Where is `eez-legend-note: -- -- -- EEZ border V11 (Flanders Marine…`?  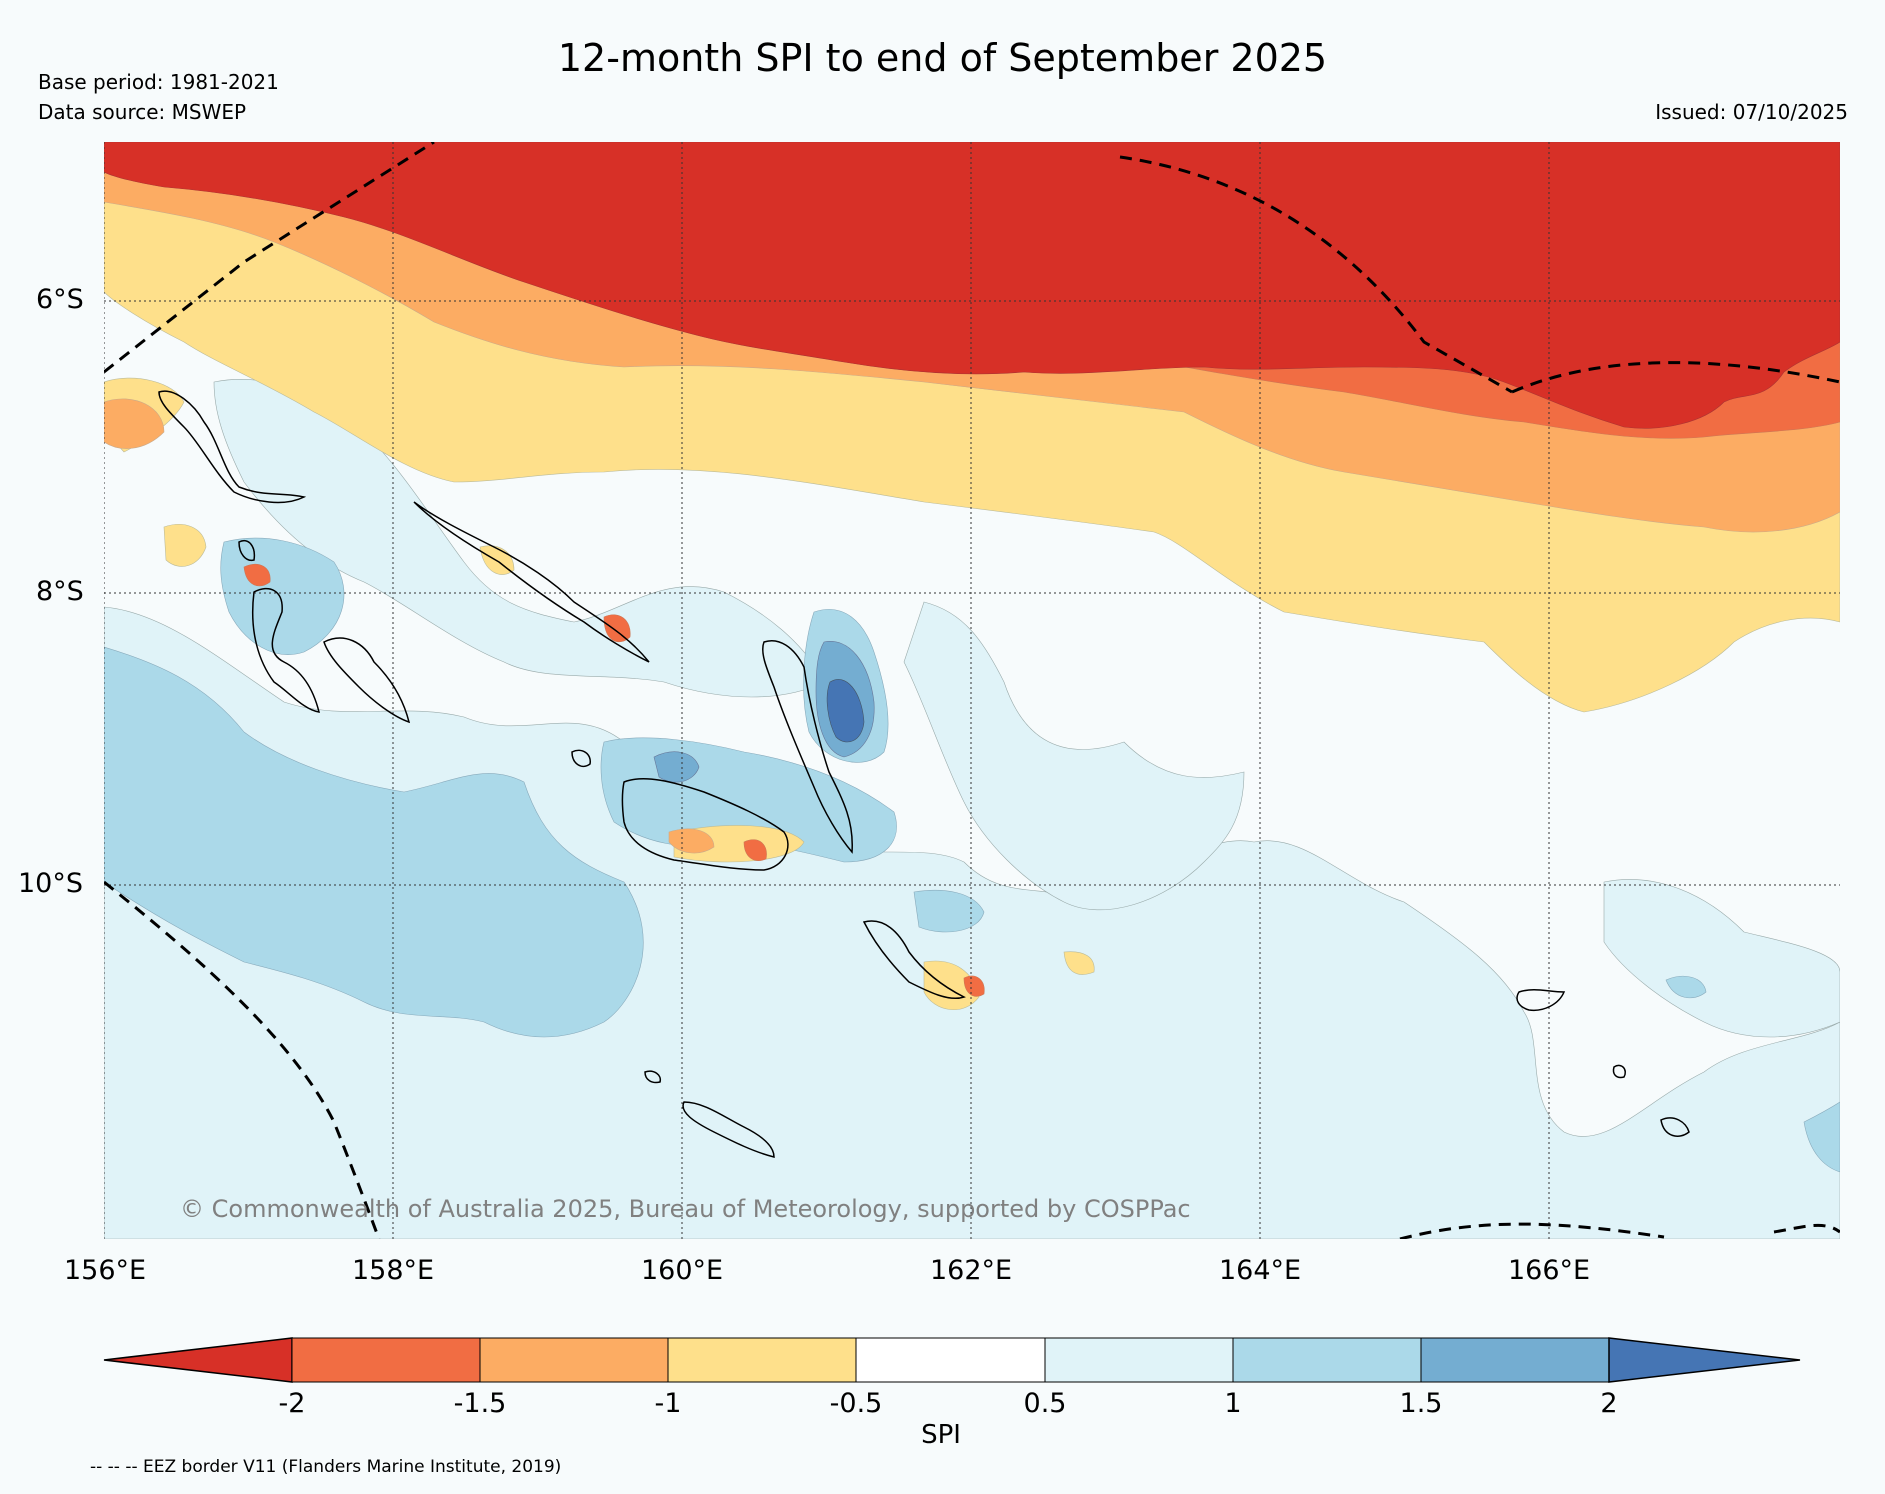 eez-legend-note: -- -- -- EEZ border V11 (Flanders Marine… is located at coordinates (326, 1467).